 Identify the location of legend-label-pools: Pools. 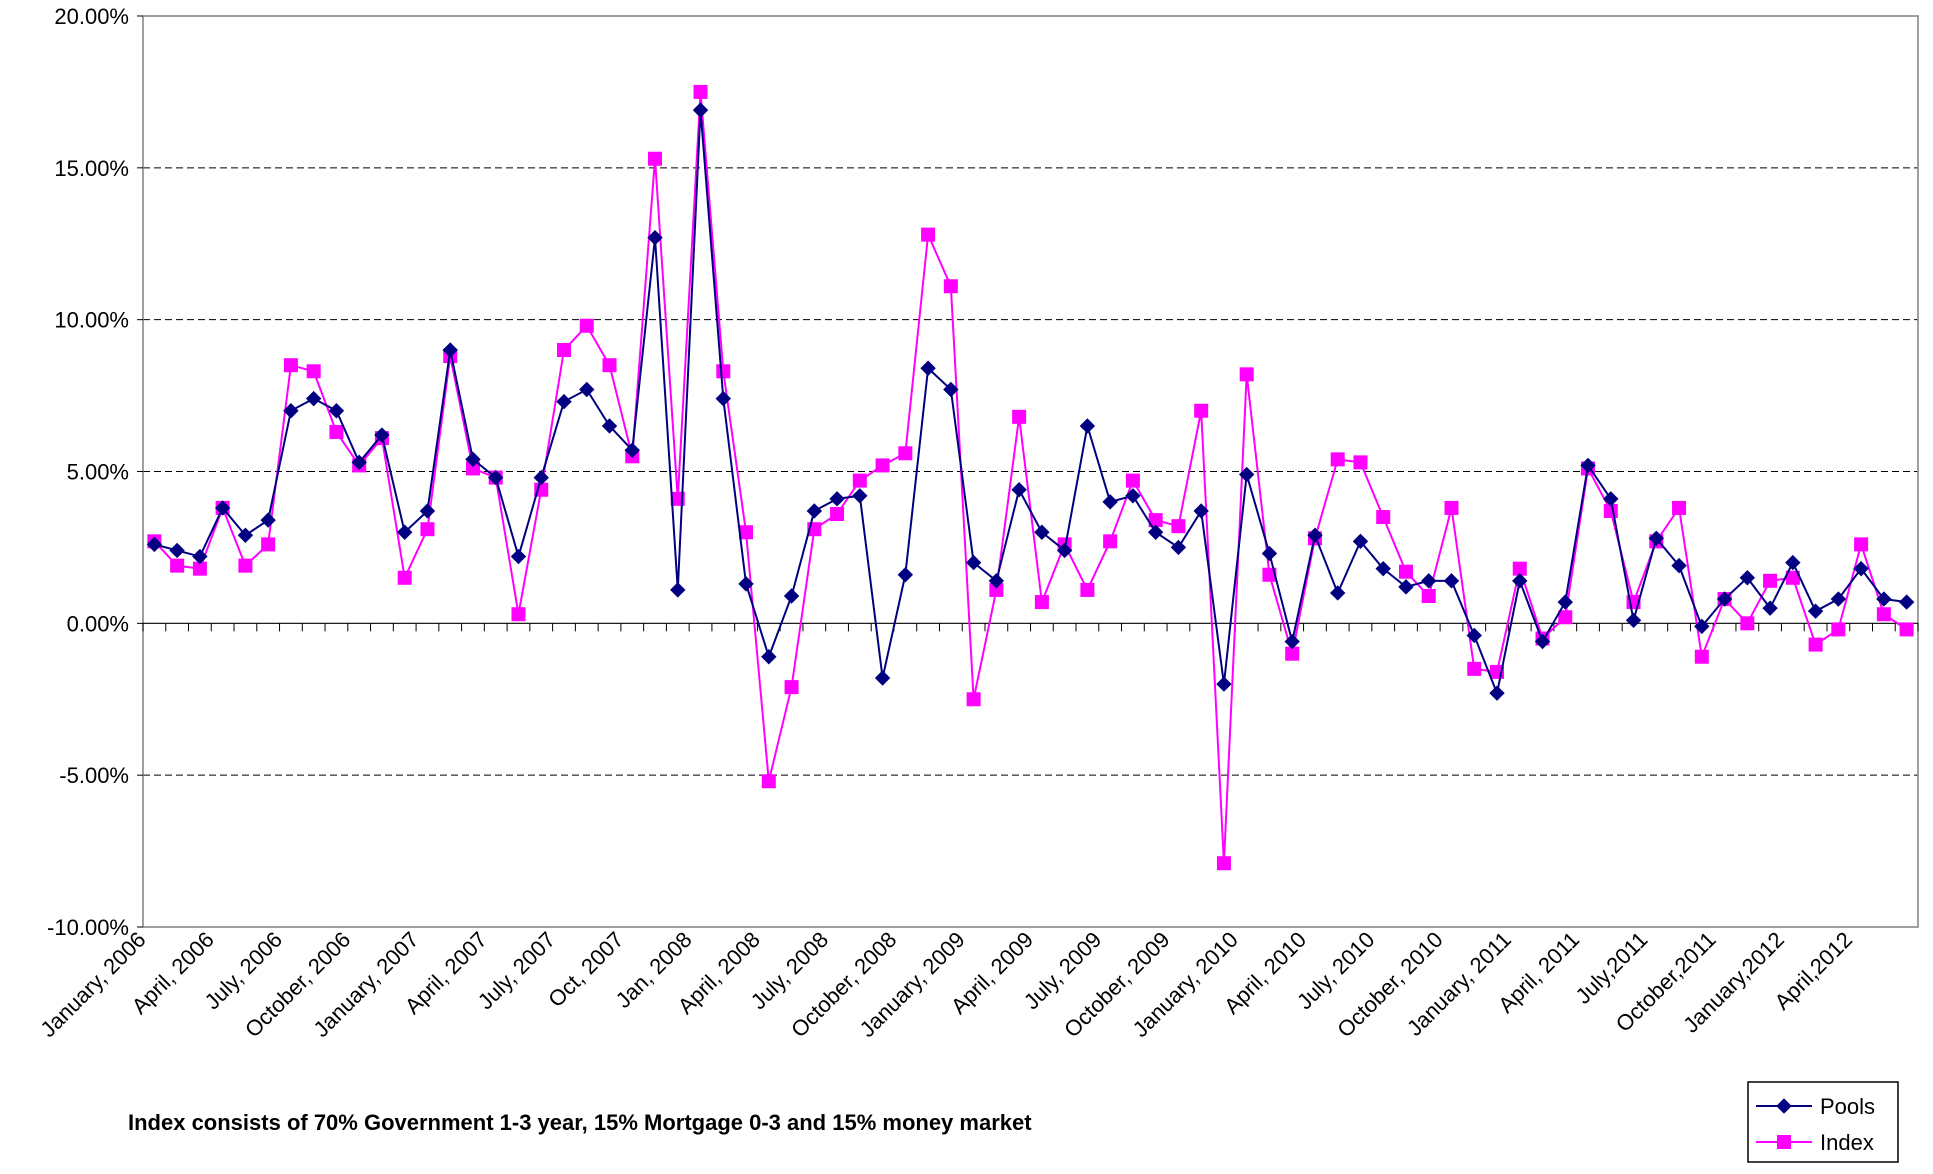
(1847, 1106).